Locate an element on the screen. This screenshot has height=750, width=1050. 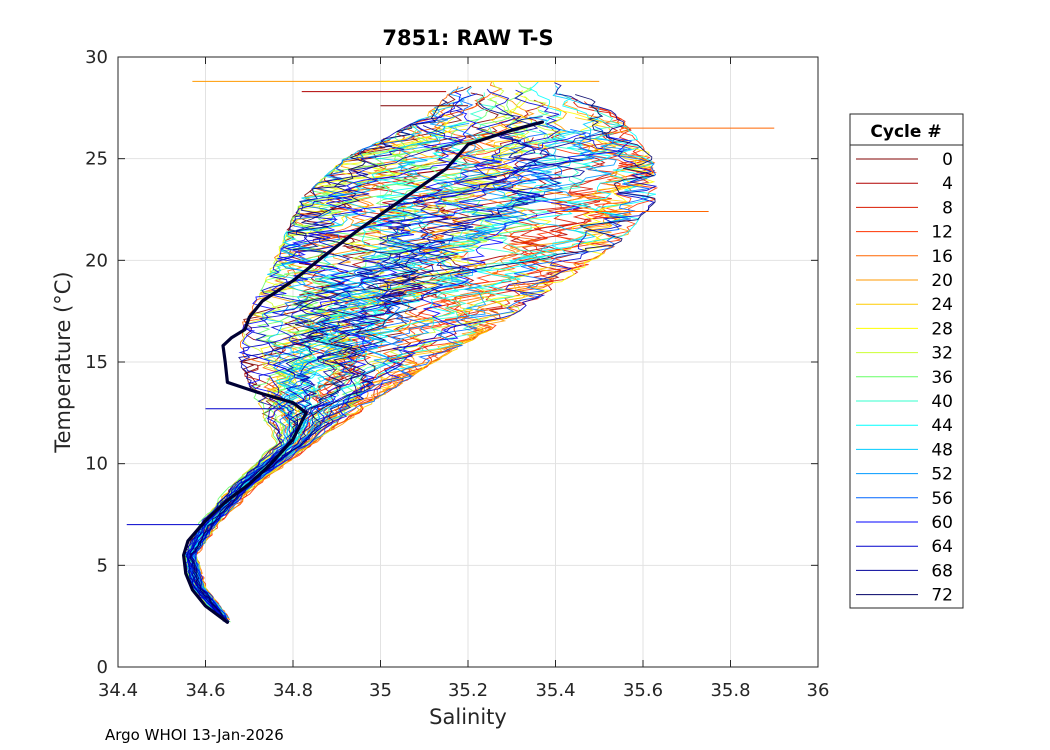
legend-label: 36 is located at coordinates (942, 378).